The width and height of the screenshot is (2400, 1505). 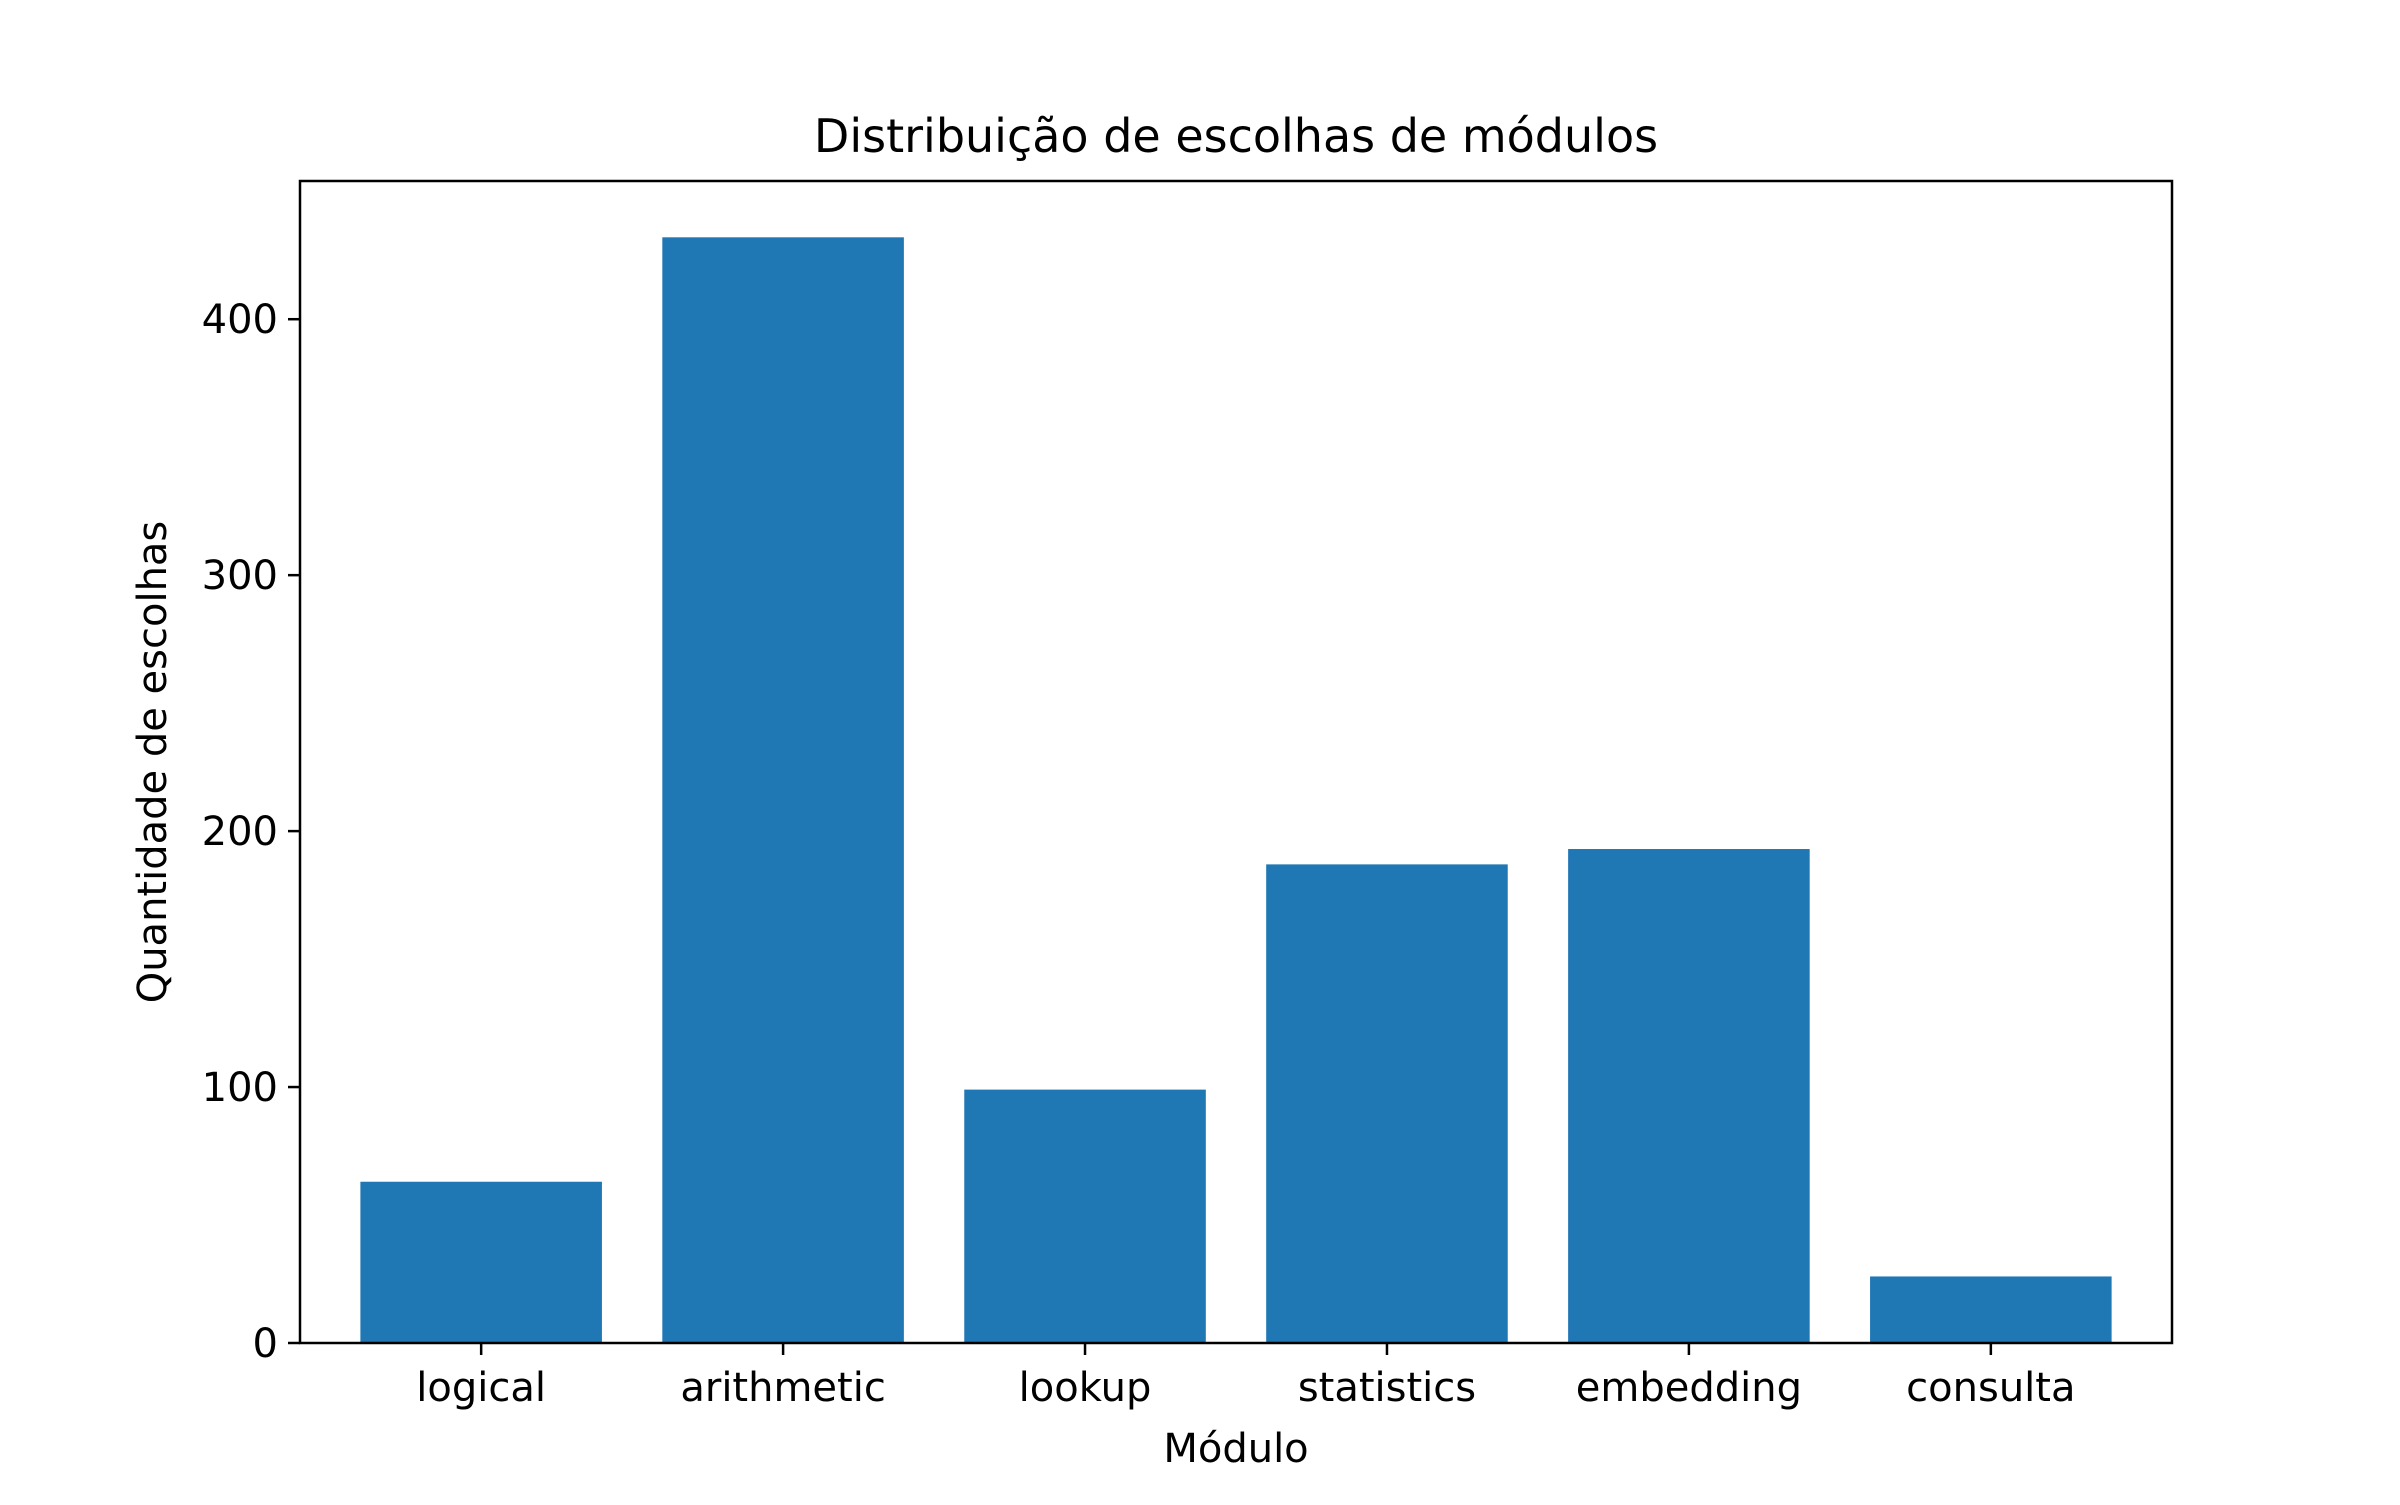 I want to click on bar-logical, so click(x=481, y=1262).